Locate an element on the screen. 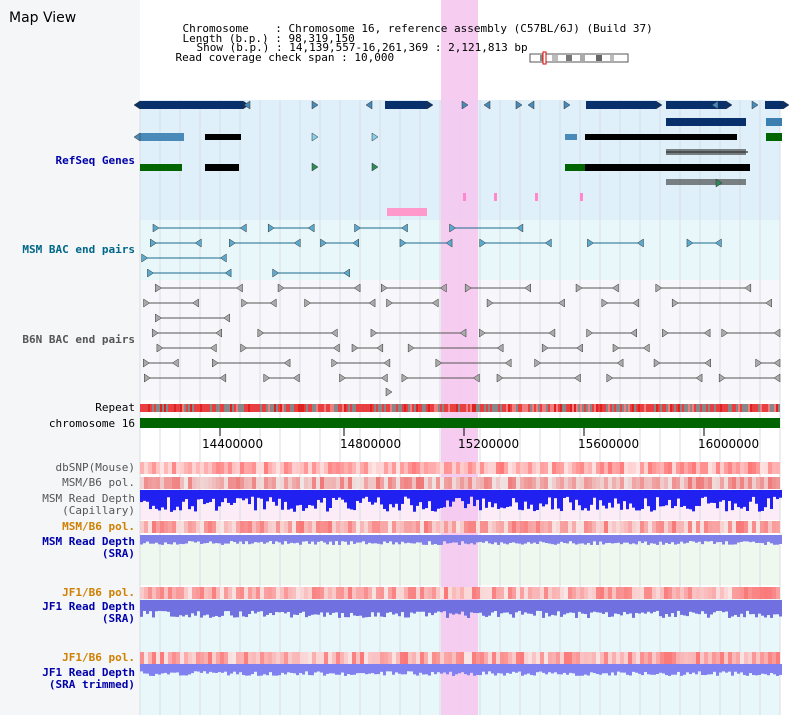 This screenshot has width=800, height=715. track-label-msm-bac: MSM BAC end pairs is located at coordinates (78, 249).